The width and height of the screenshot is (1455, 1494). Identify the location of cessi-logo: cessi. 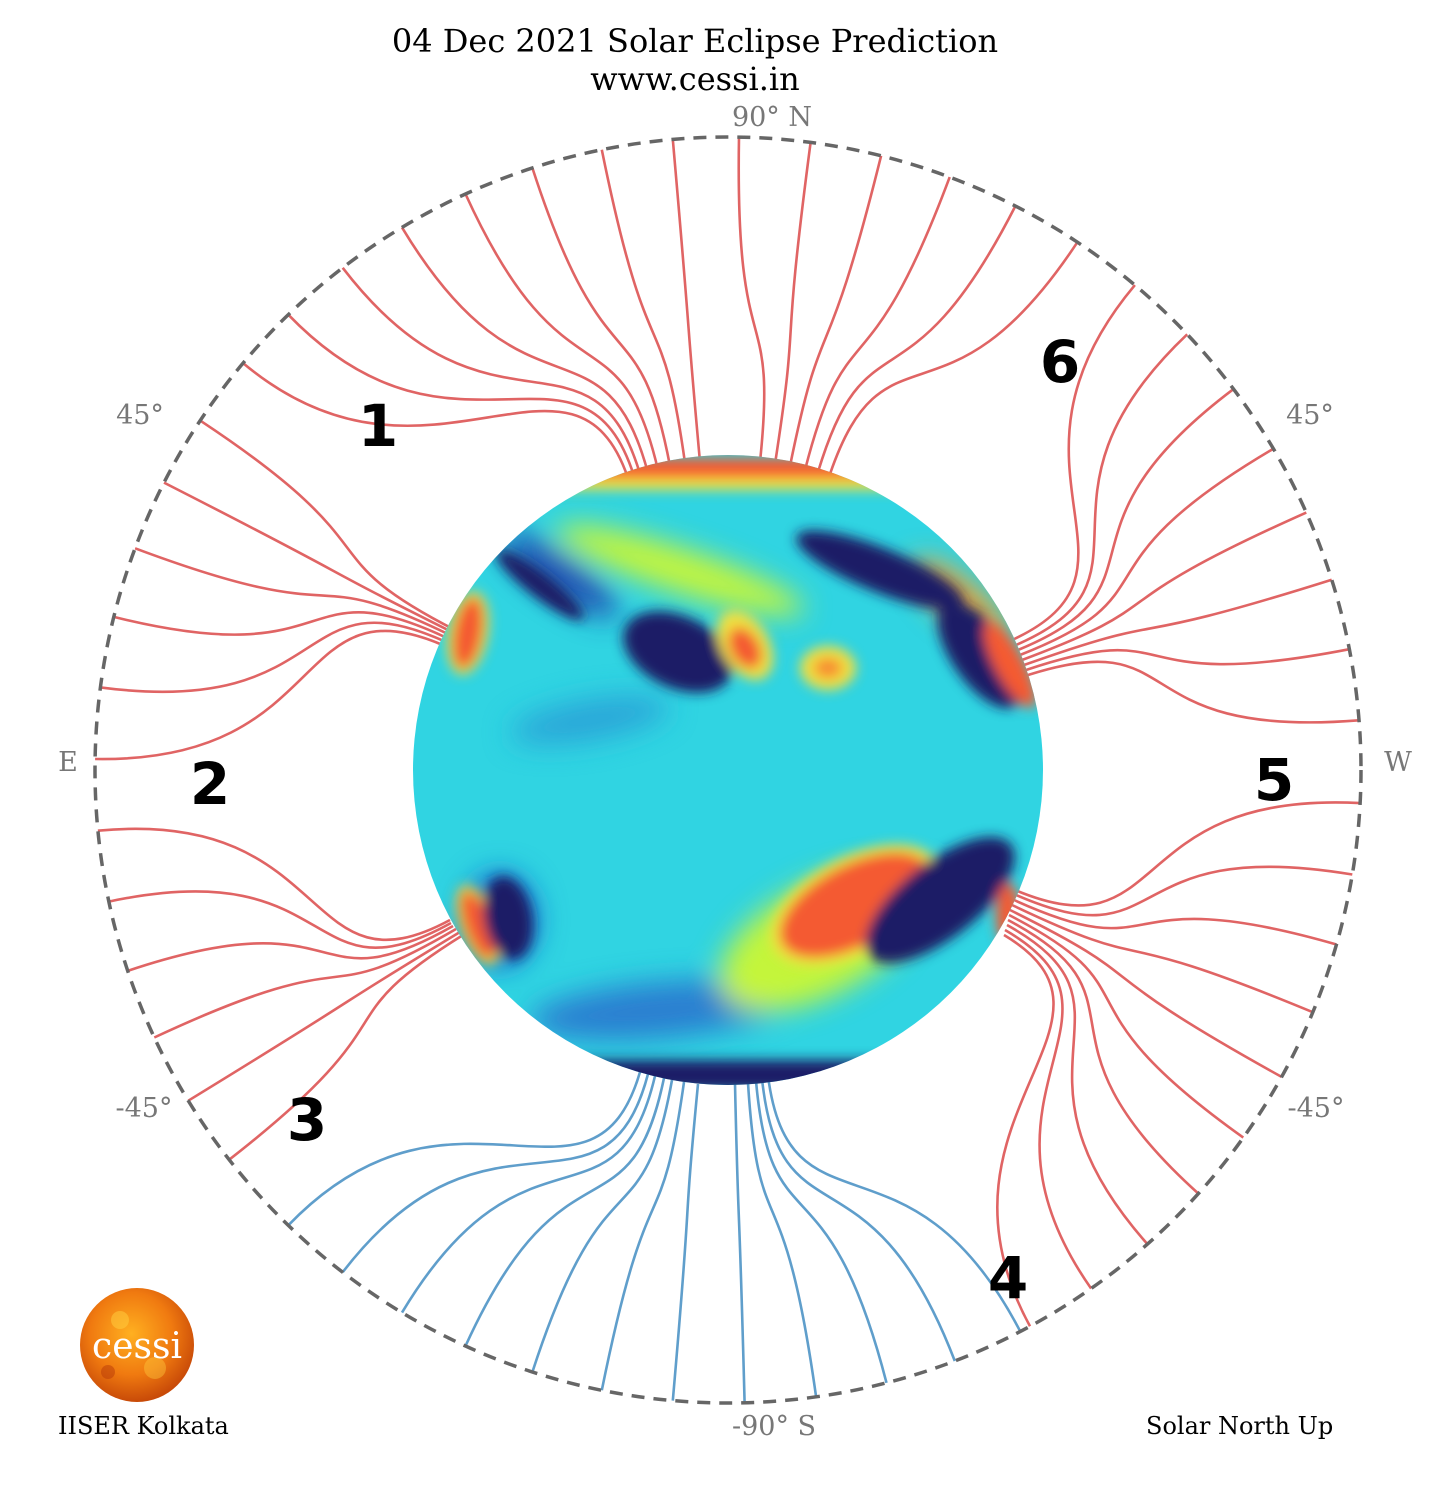
(137, 1345).